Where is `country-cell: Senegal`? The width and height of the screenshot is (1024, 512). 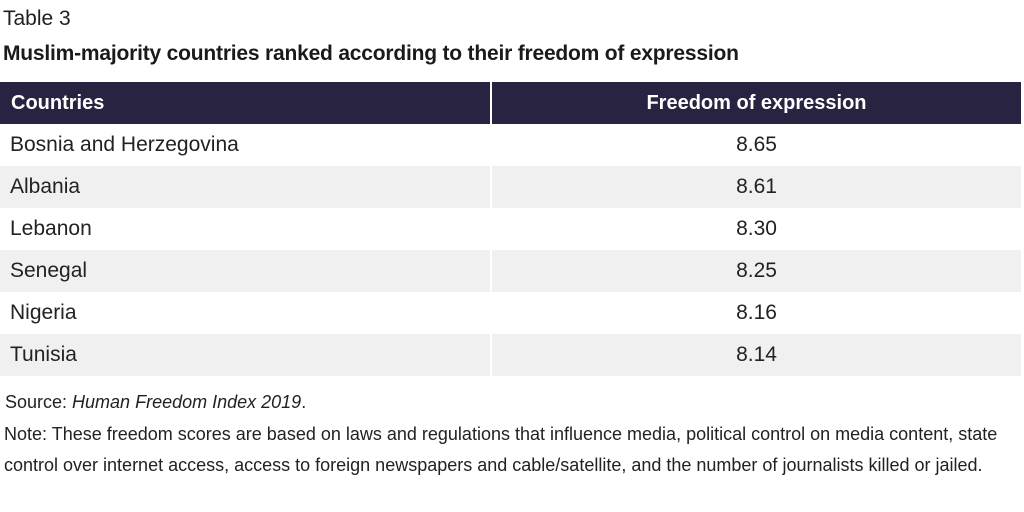 country-cell: Senegal is located at coordinates (246, 271).